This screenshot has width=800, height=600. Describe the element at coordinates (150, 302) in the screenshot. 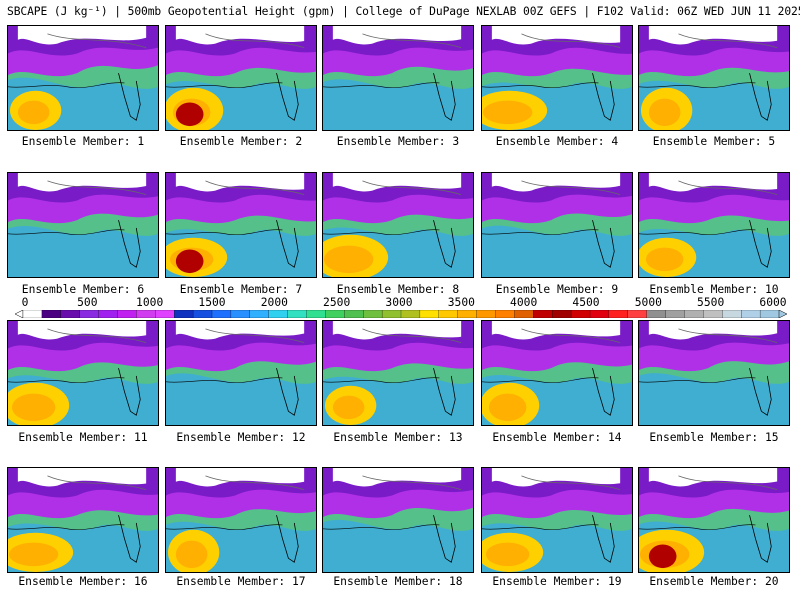

I see `colorbar-tick-label: 1000` at that location.